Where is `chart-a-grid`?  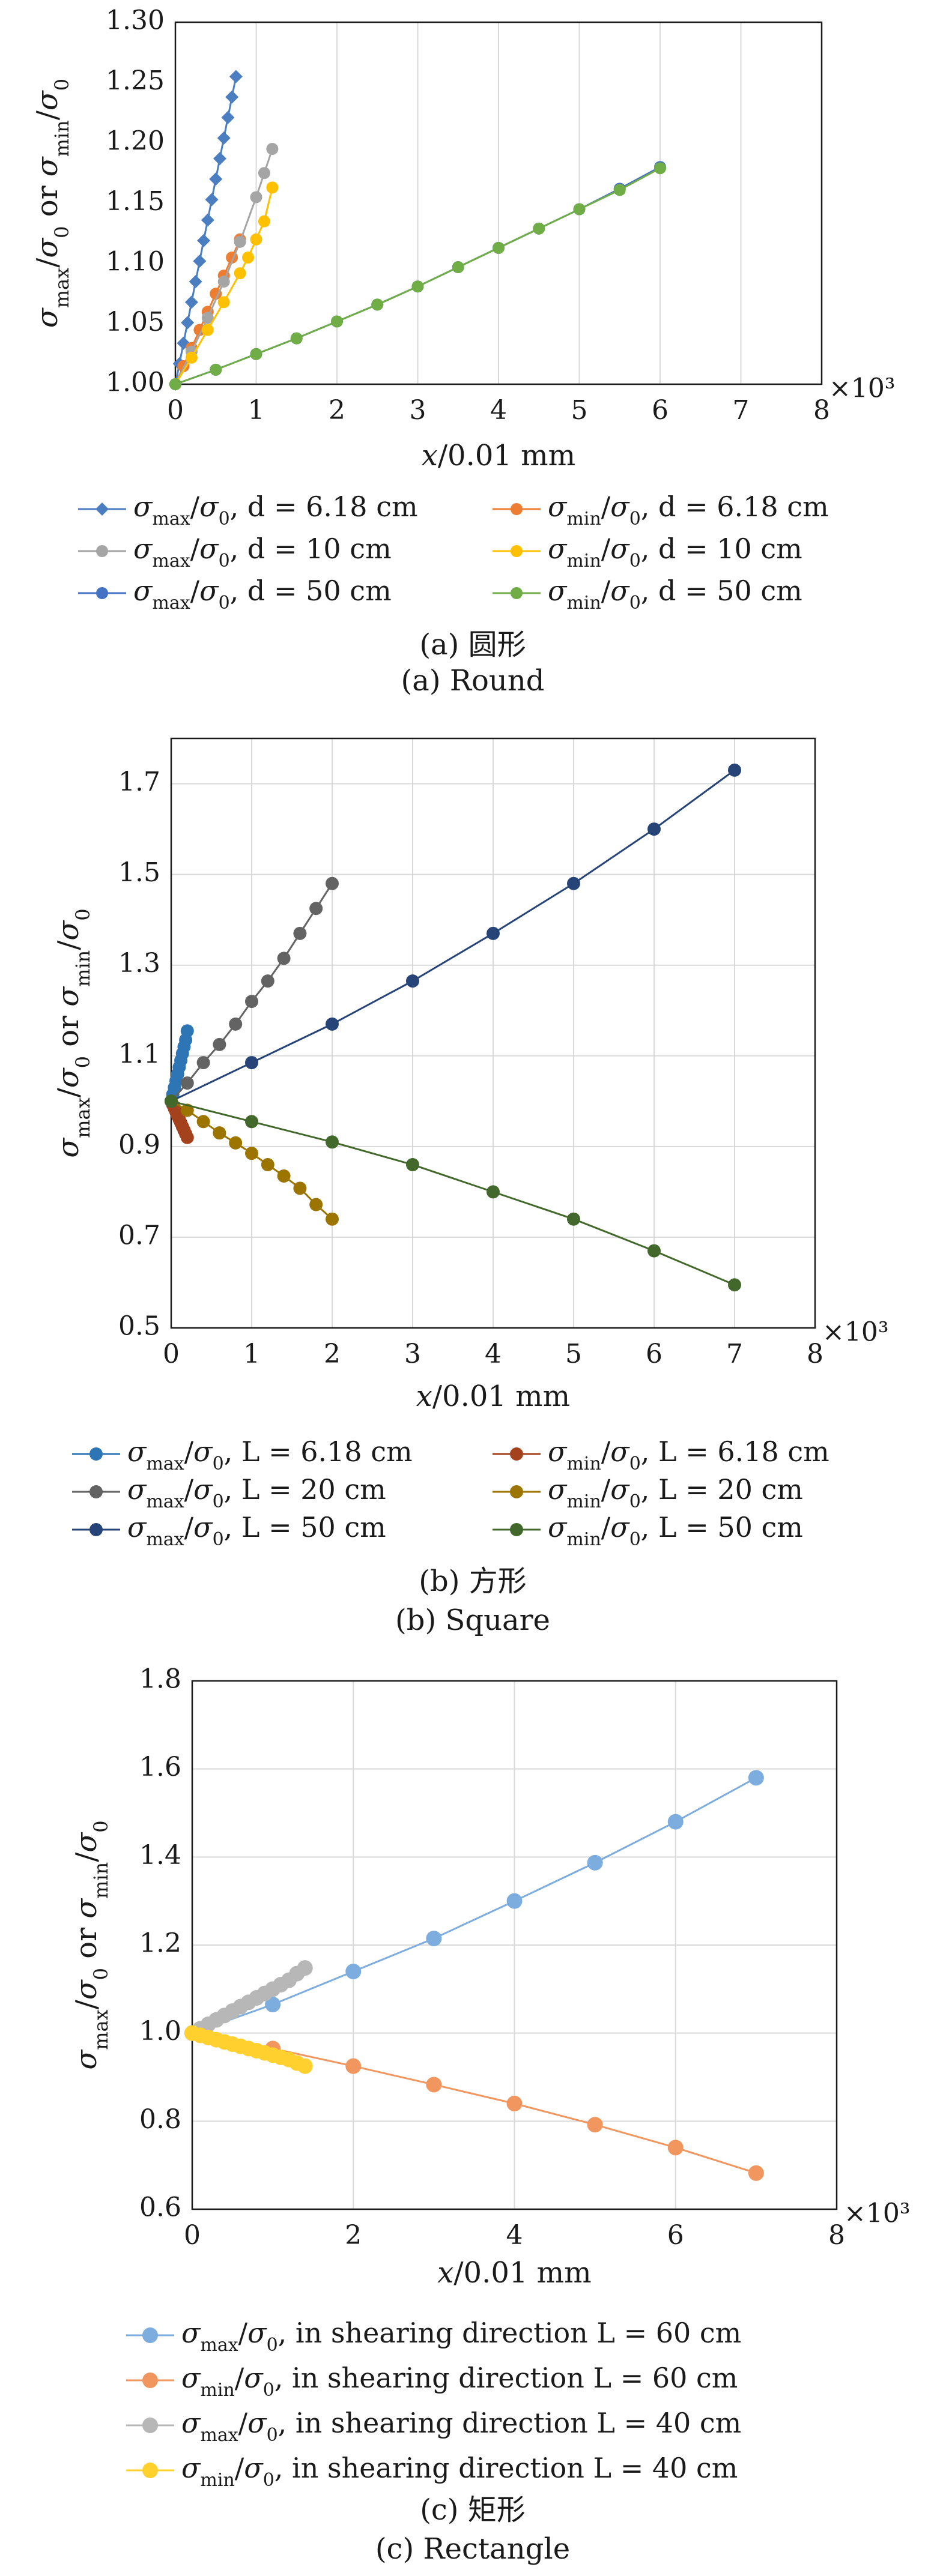 chart-a-grid is located at coordinates (499, 203).